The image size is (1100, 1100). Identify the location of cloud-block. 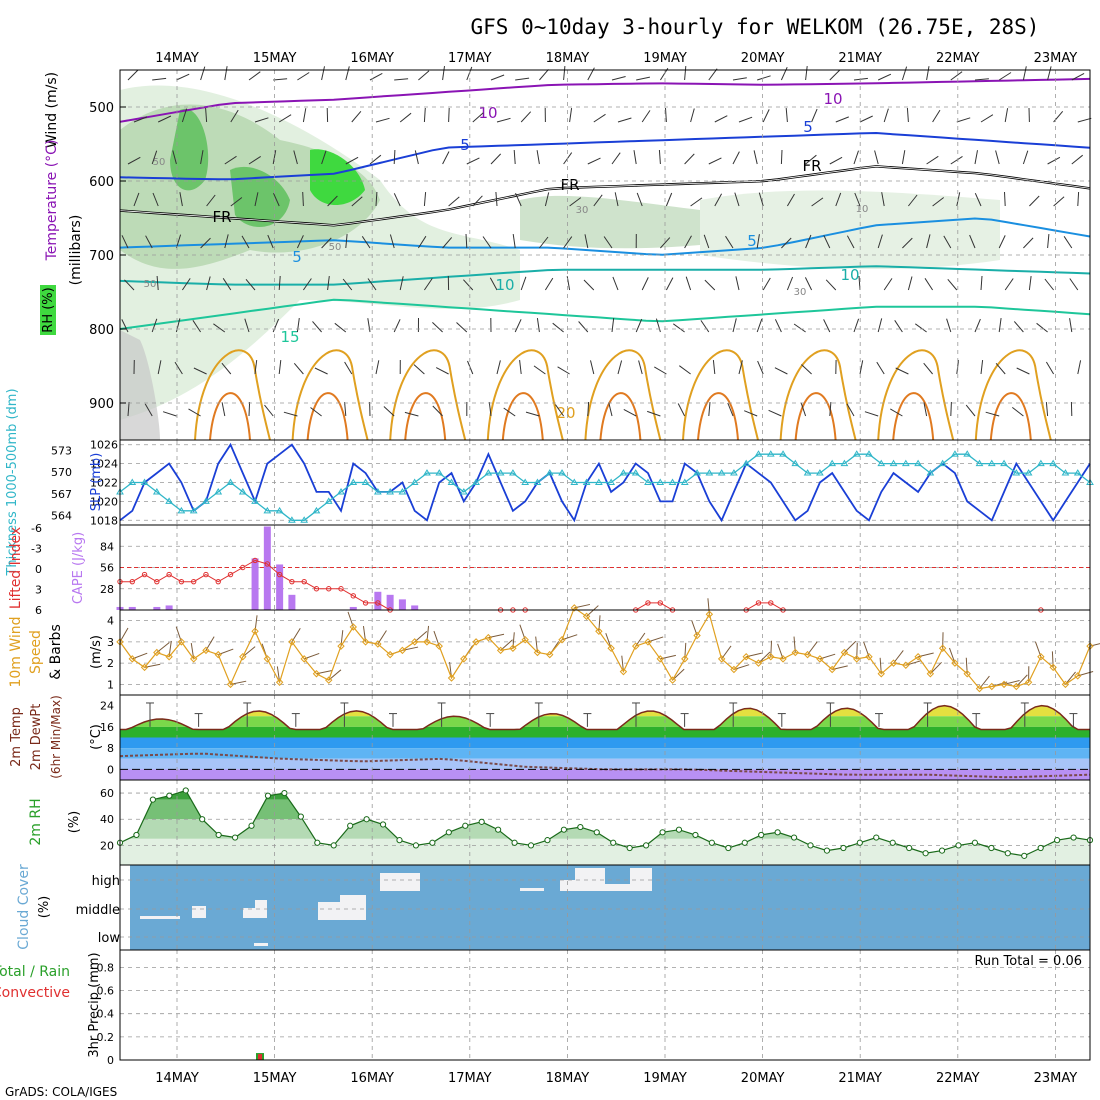
(261, 909).